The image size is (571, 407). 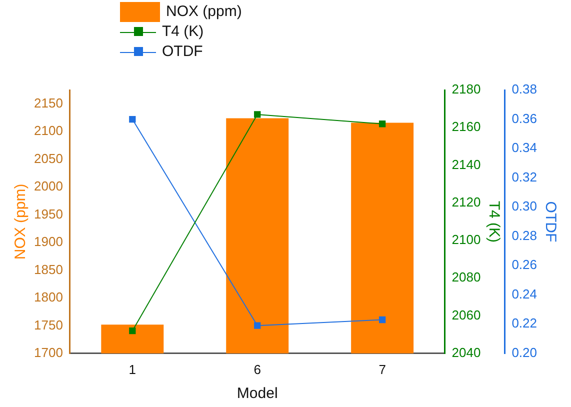 I want to click on y2-tick-label: 2080, so click(x=466, y=277).